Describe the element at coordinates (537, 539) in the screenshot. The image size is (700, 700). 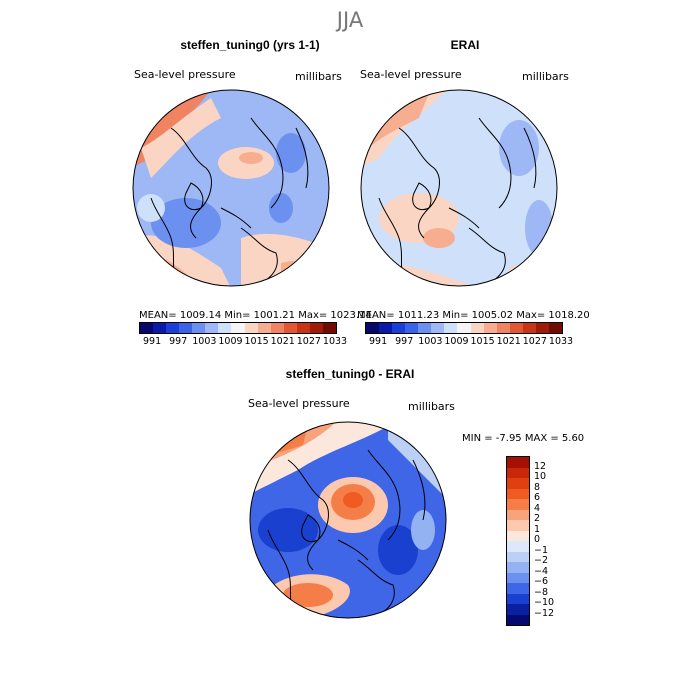
I see `diff-colorbar-tick-label: 0` at that location.